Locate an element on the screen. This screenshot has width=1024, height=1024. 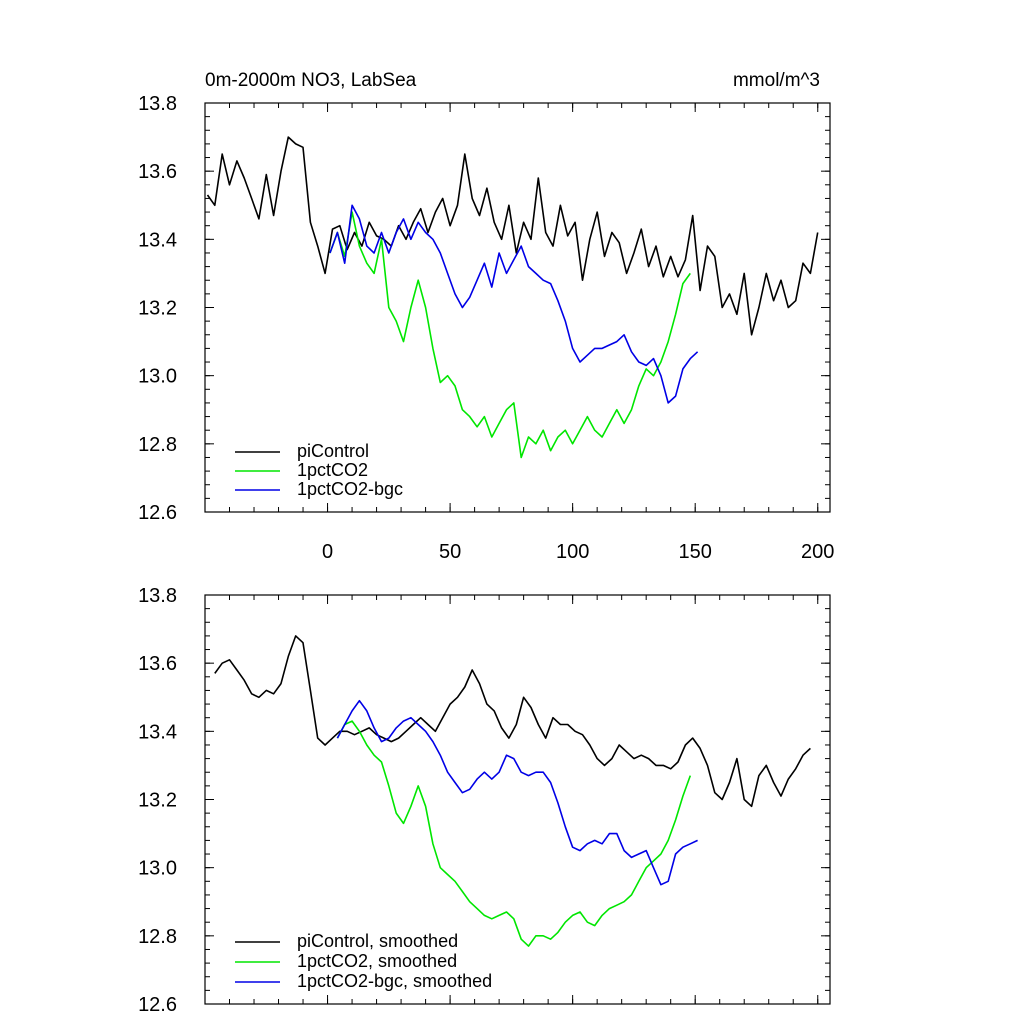
x-tick-label: 150 is located at coordinates (695, 552).